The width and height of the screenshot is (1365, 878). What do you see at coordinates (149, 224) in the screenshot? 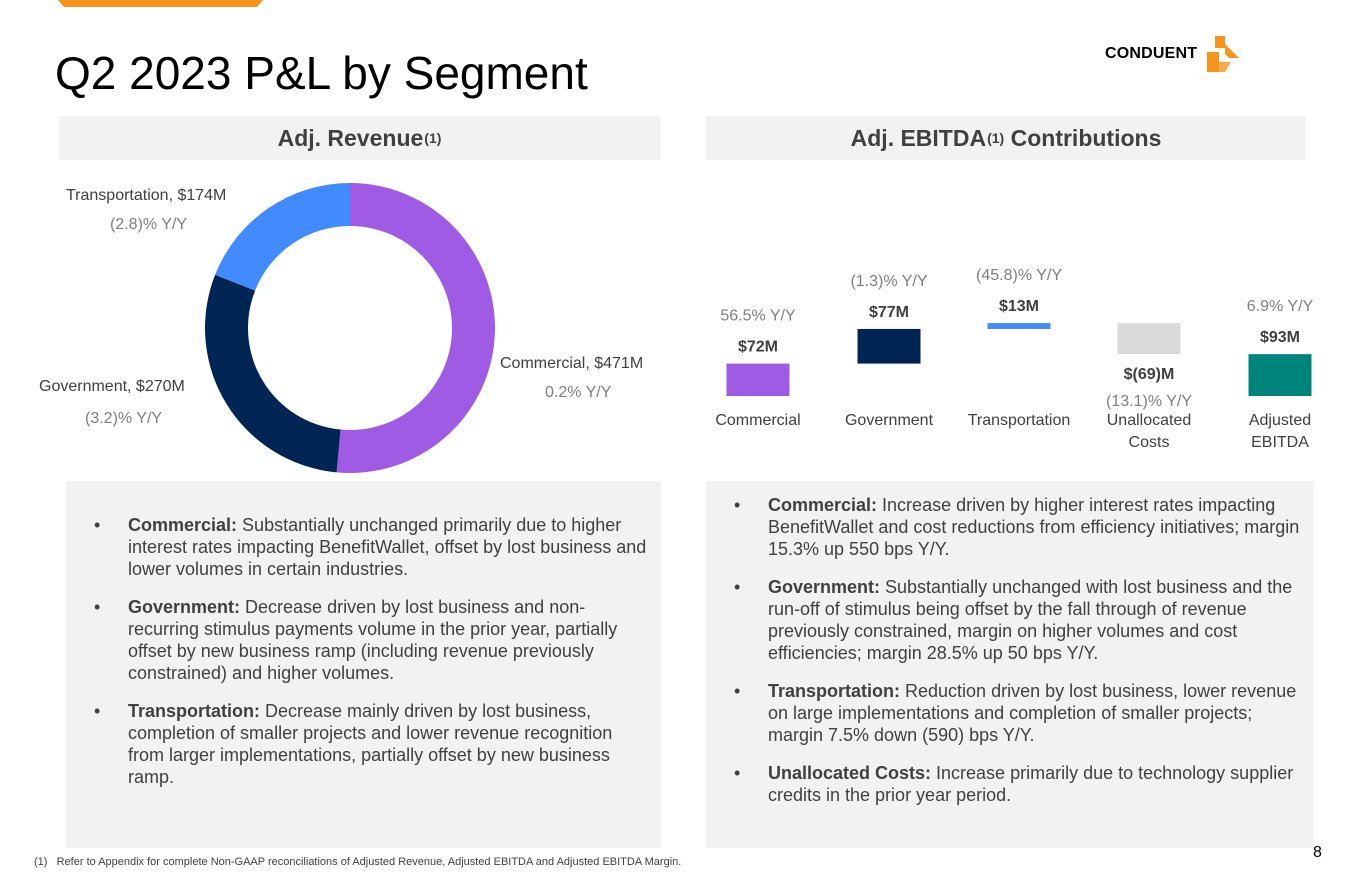
I see `transportation-revenue-yy: (2.8)% Y/Y` at bounding box center [149, 224].